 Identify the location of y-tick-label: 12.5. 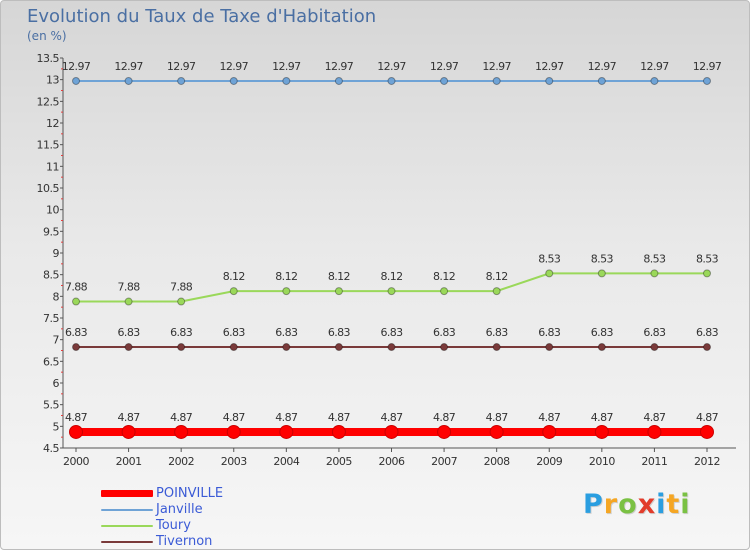
(48, 101).